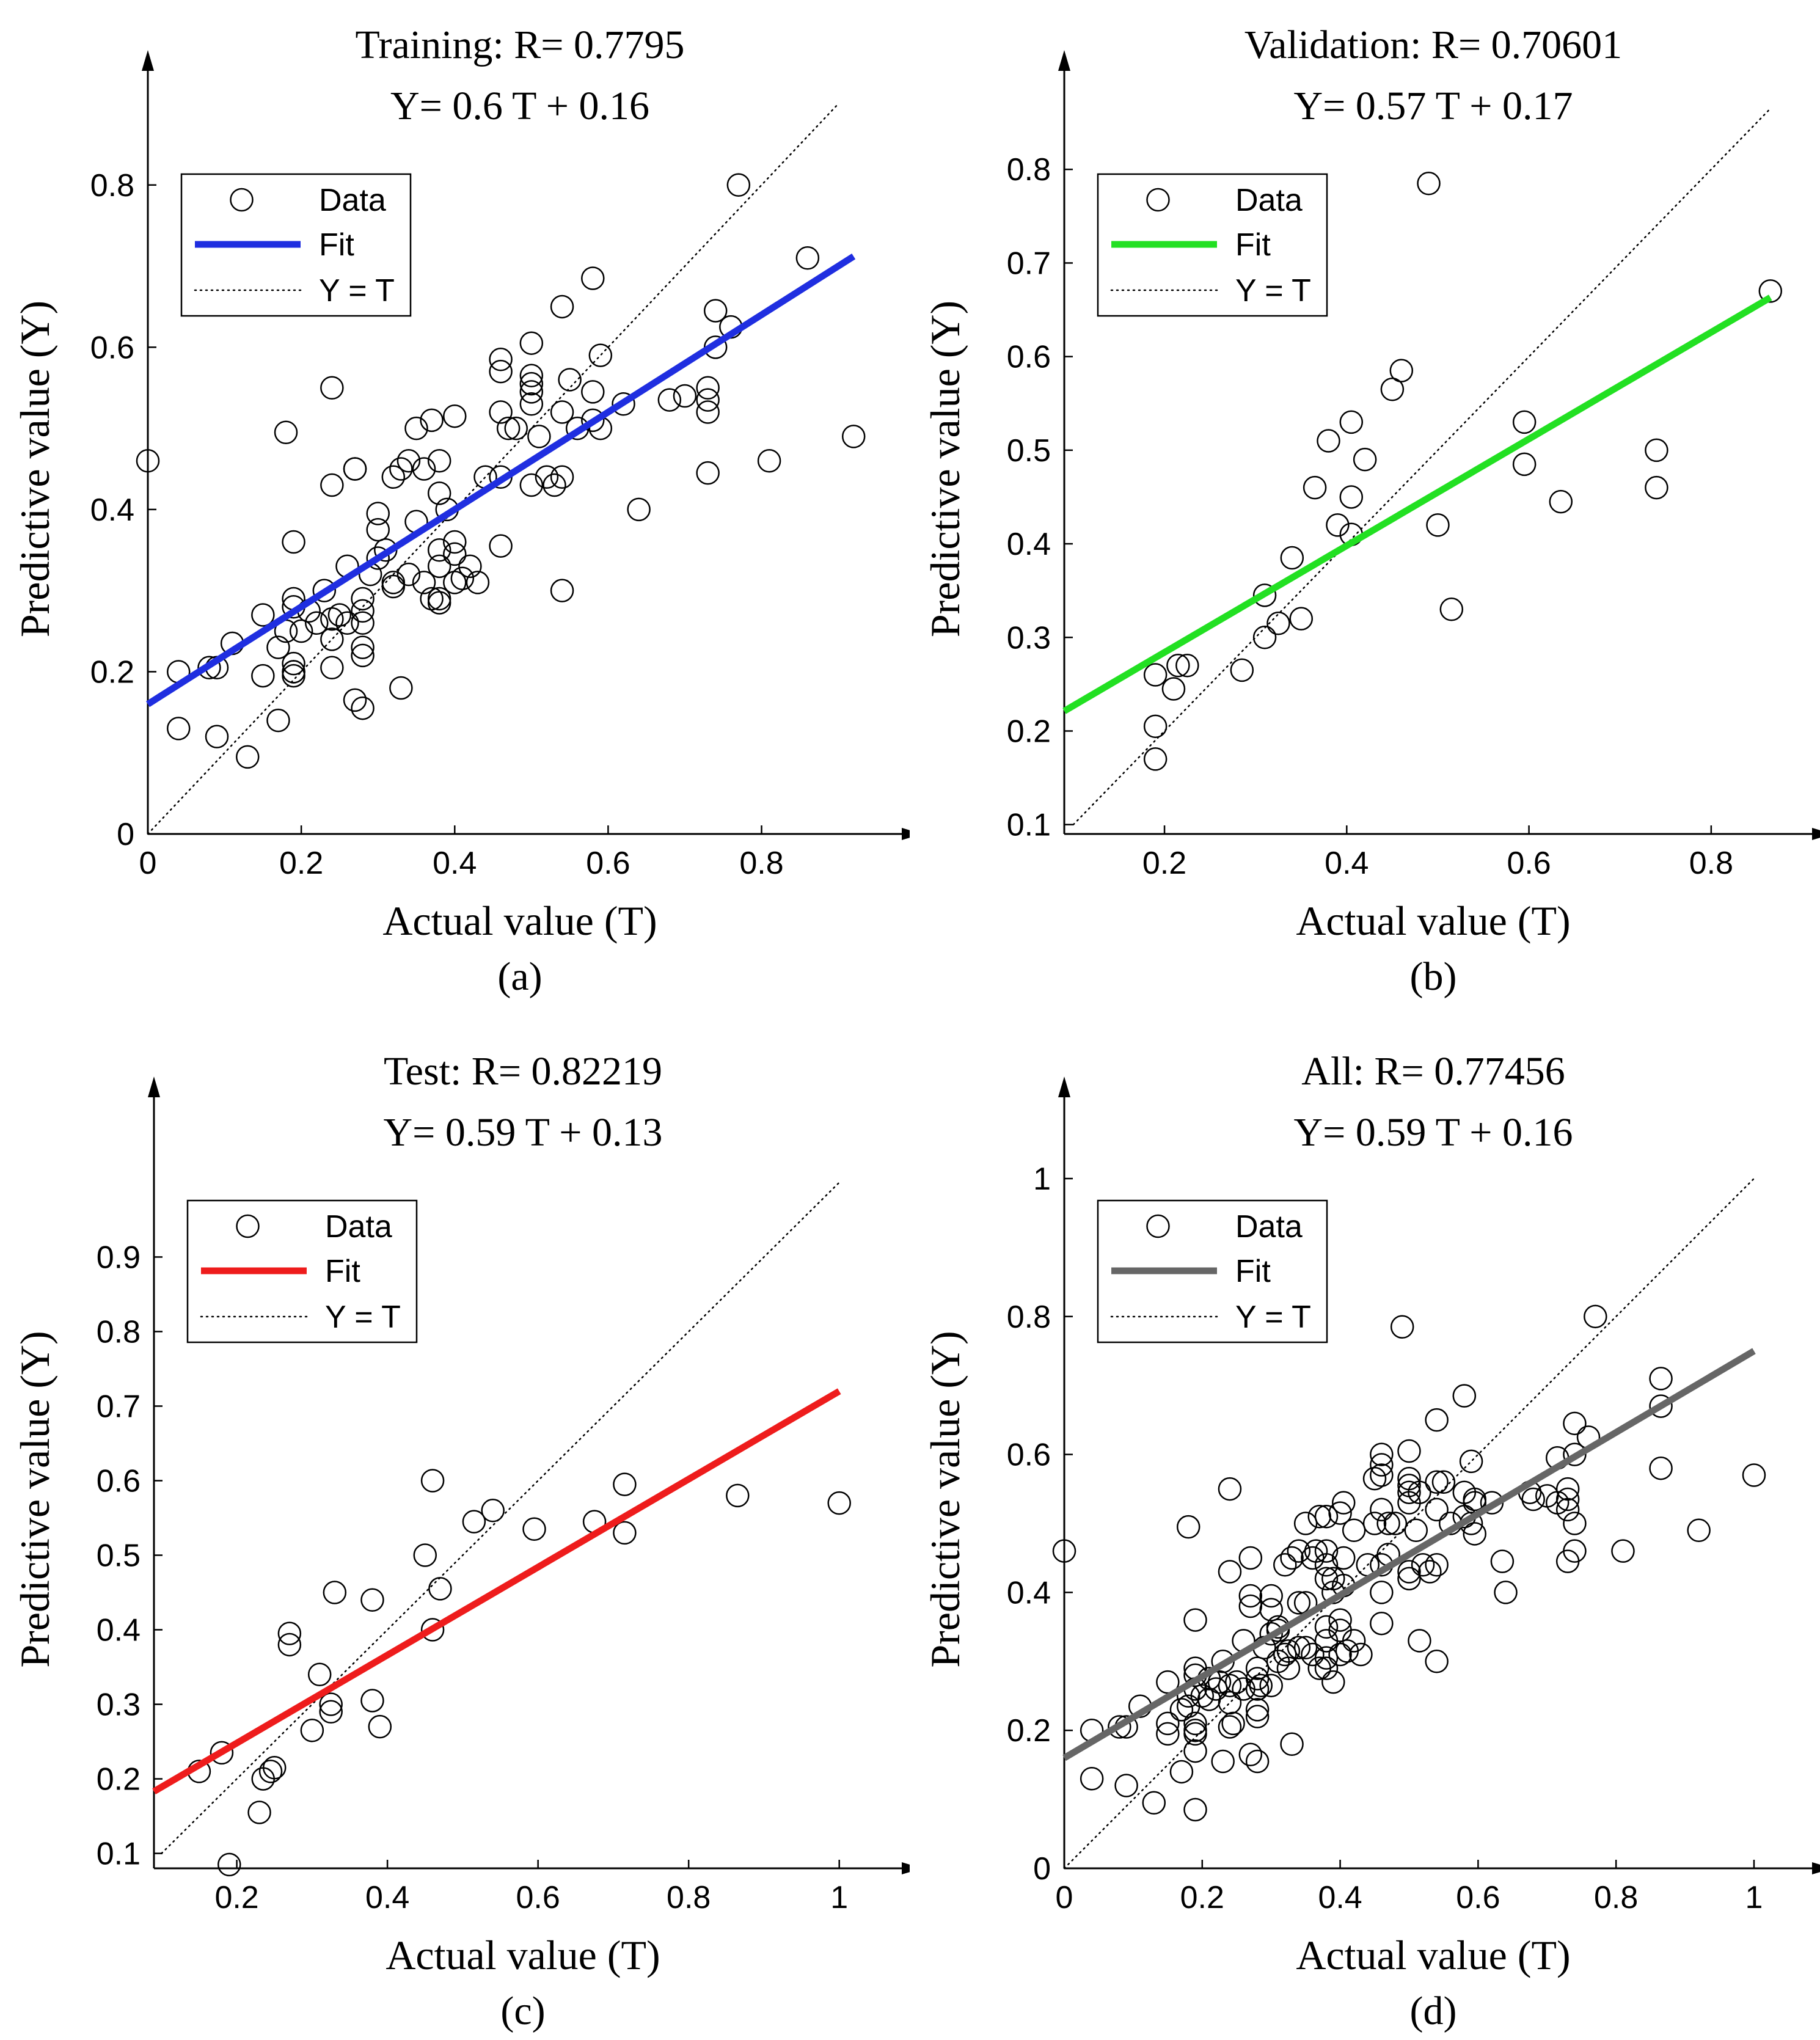  What do you see at coordinates (1754, 1897) in the screenshot?
I see `x-tick-label: 1` at bounding box center [1754, 1897].